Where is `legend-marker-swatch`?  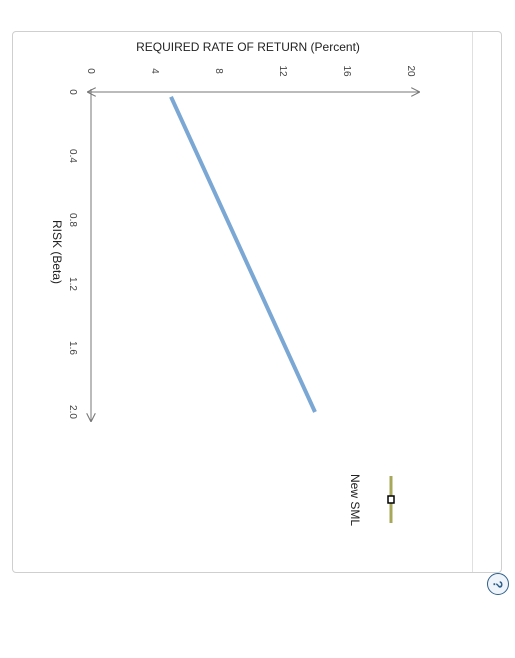
legend-marker-swatch is located at coordinates (391, 499).